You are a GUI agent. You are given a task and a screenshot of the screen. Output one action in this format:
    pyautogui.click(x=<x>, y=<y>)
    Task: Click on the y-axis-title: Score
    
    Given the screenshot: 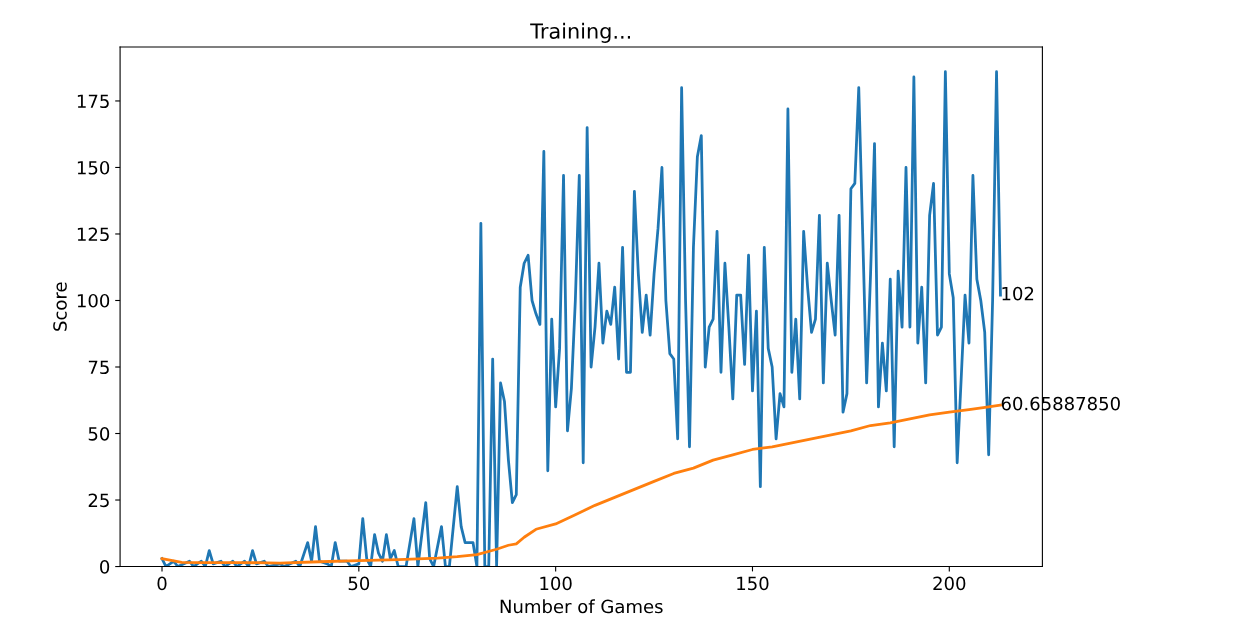 What is the action you would take?
    pyautogui.click(x=60, y=306)
    